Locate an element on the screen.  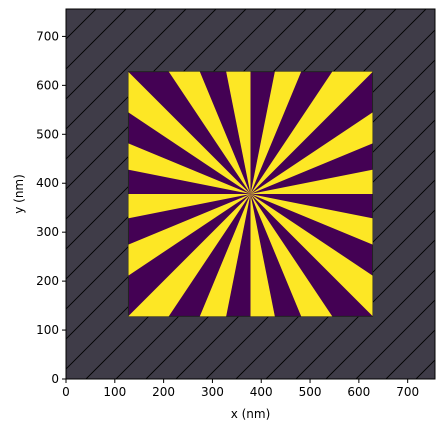
x-tick-label: 600 is located at coordinates (358, 392).